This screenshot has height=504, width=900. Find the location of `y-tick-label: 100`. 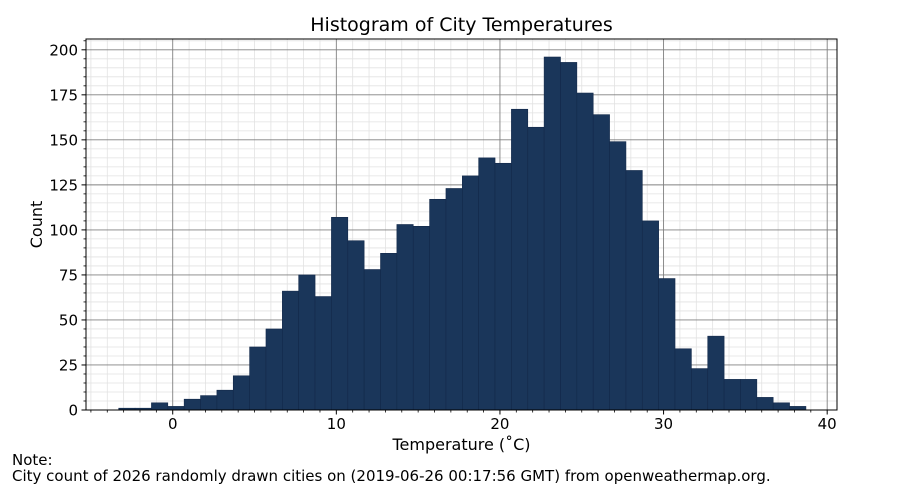

y-tick-label: 100 is located at coordinates (63, 230).